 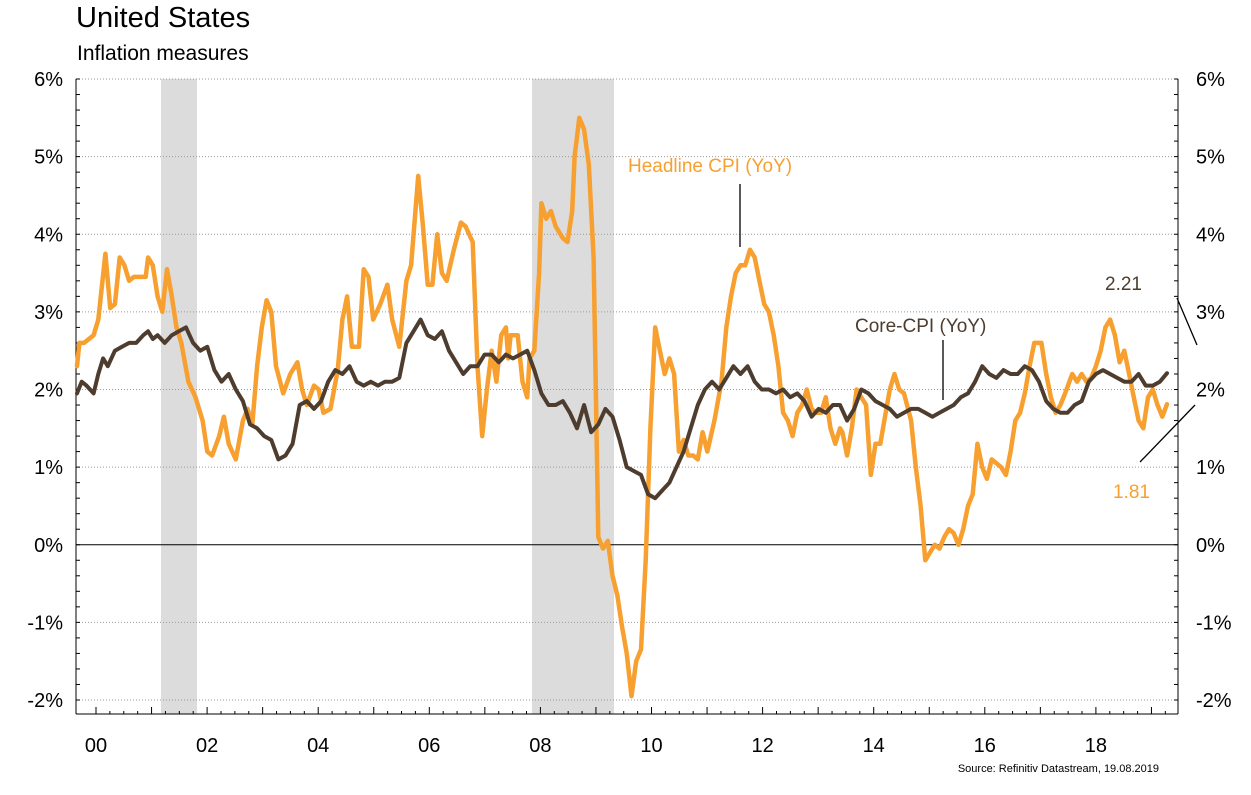 What do you see at coordinates (710, 166) in the screenshot?
I see `headline-cpi-label: Headline CPI (YoY)` at bounding box center [710, 166].